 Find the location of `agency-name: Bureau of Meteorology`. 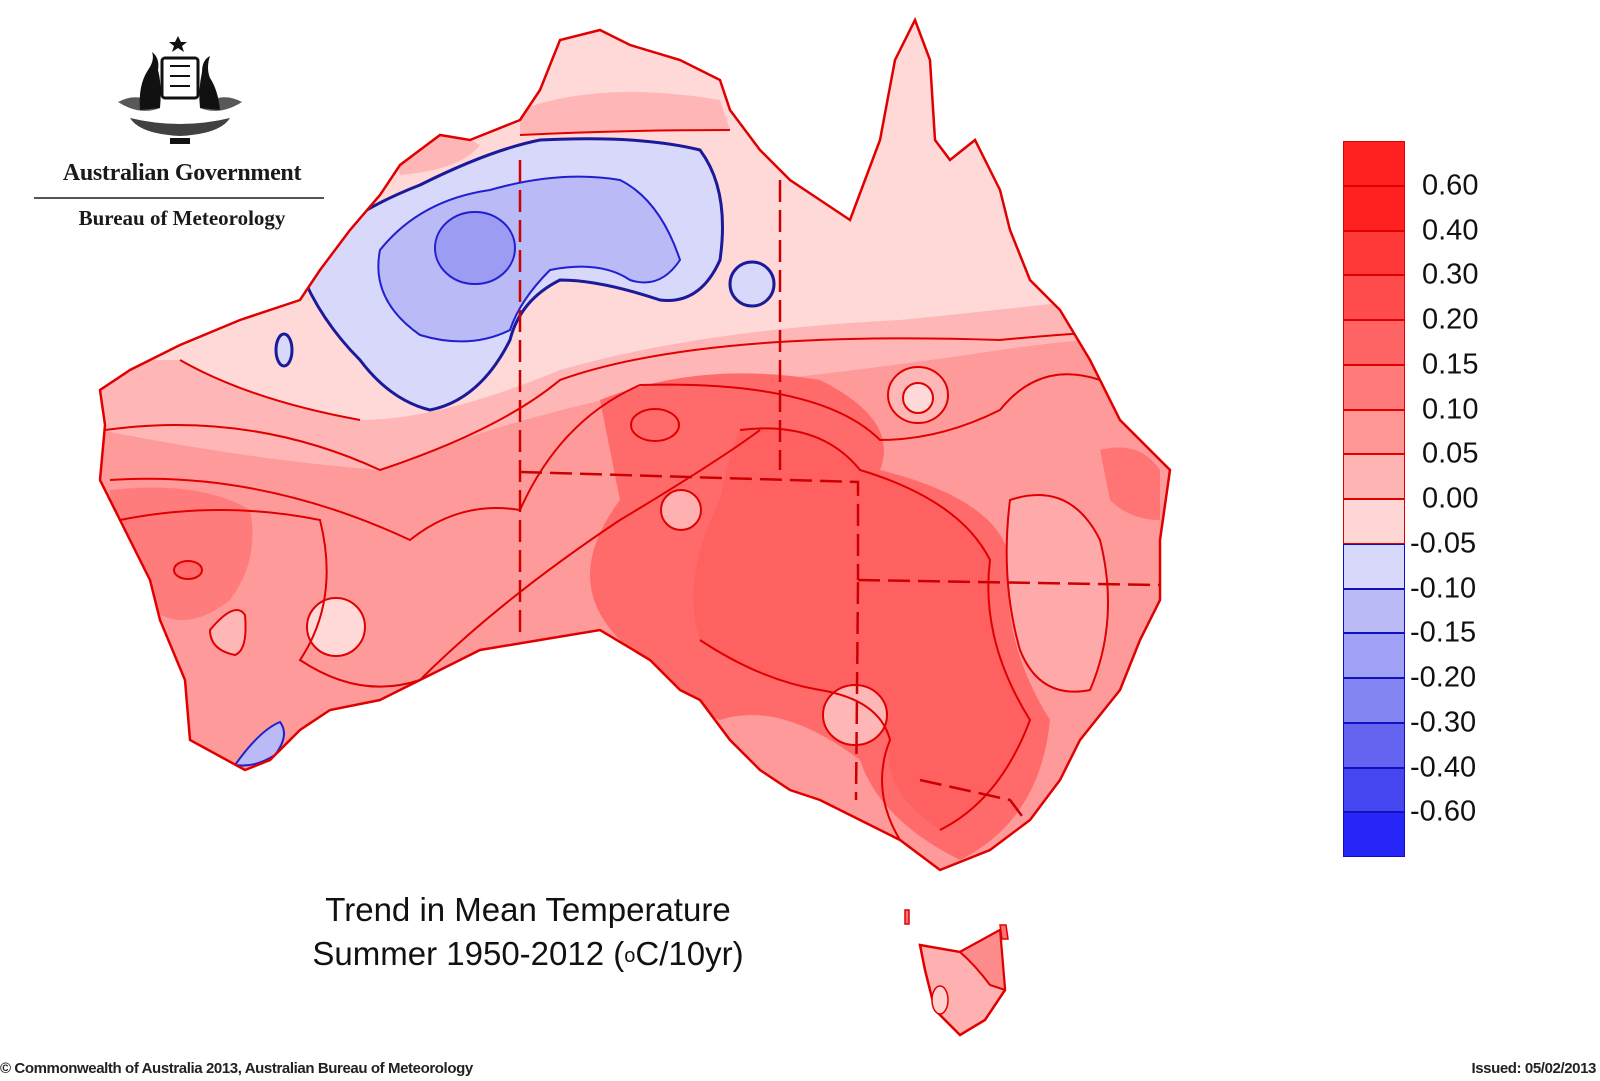

agency-name: Bureau of Meteorology is located at coordinates (182, 218).